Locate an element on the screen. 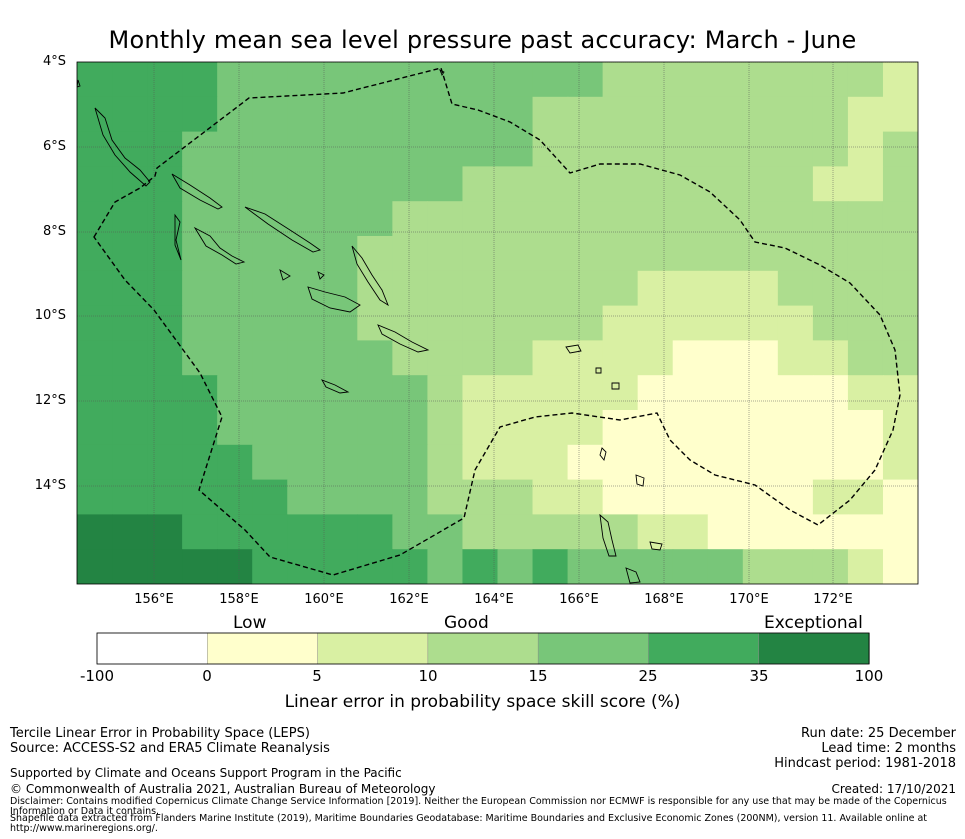 This screenshot has height=839, width=965. disclaimer-line-2: Information or Data it contains. is located at coordinates (85, 811).